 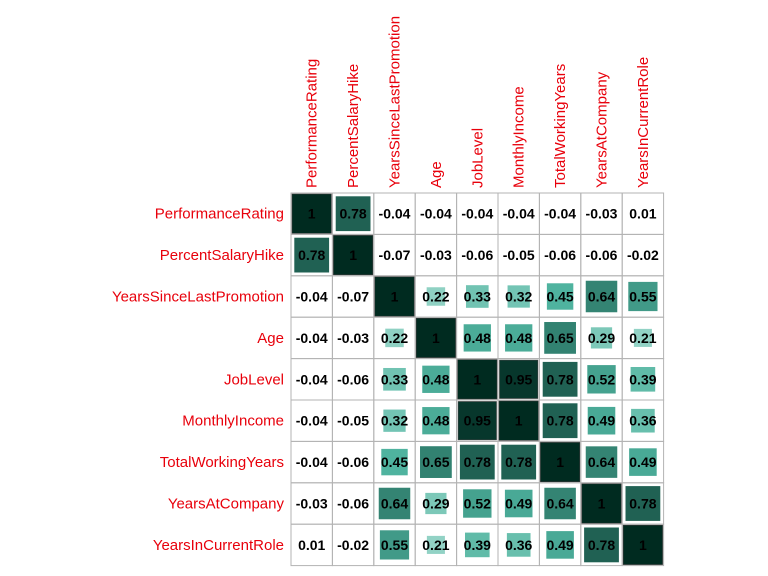 I want to click on row-label: PerformanceRating, so click(x=219, y=214).